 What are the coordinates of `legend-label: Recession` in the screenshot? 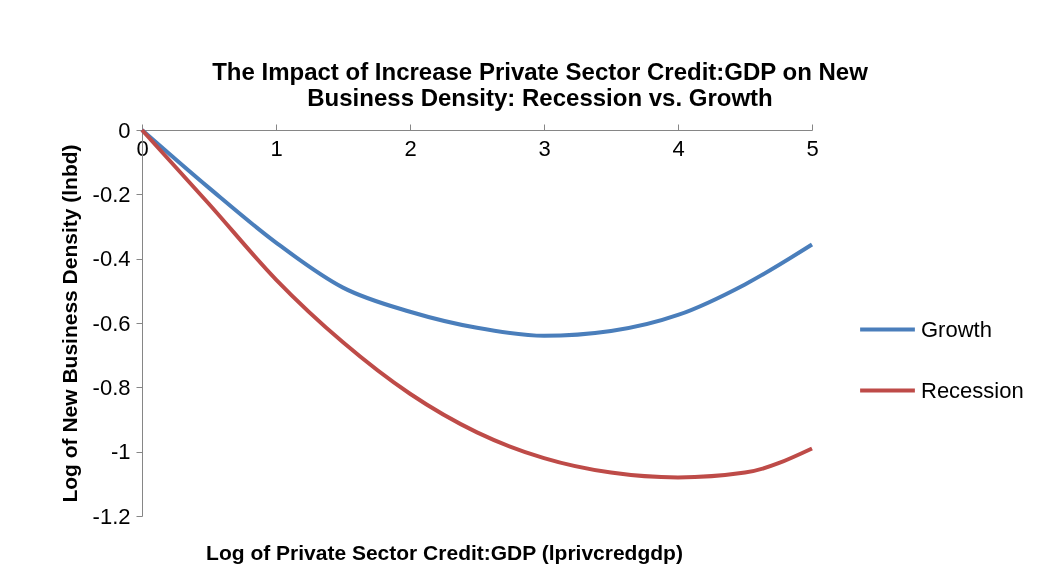 It's located at (972, 390).